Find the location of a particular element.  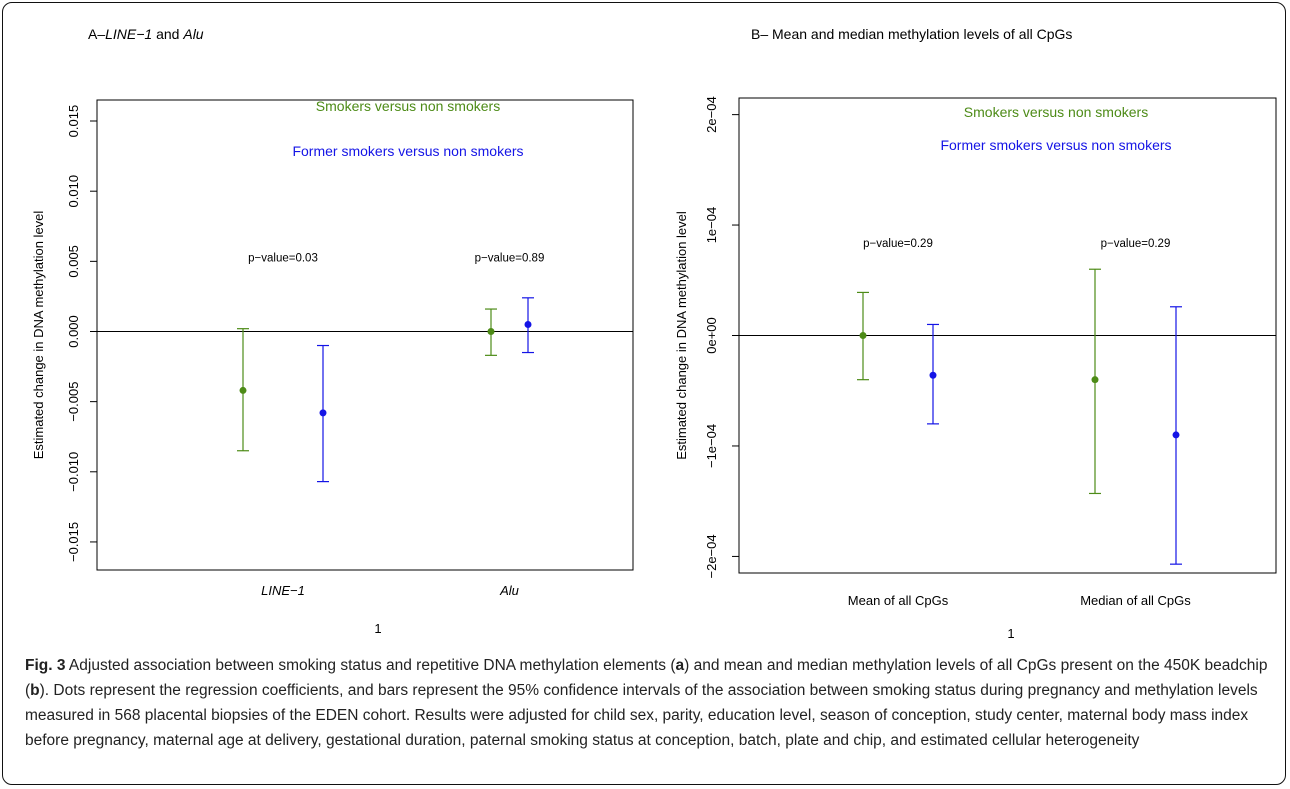

panel-A-title: A–LINE−1 and Alu is located at coordinates (146, 34).